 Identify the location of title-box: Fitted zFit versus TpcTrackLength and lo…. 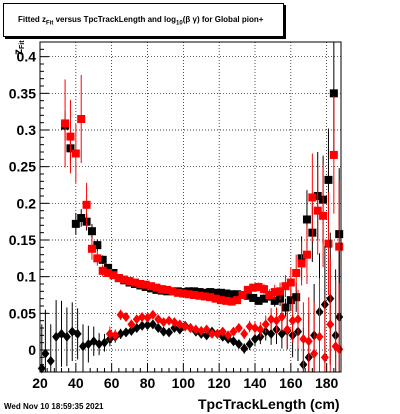
(143, 20).